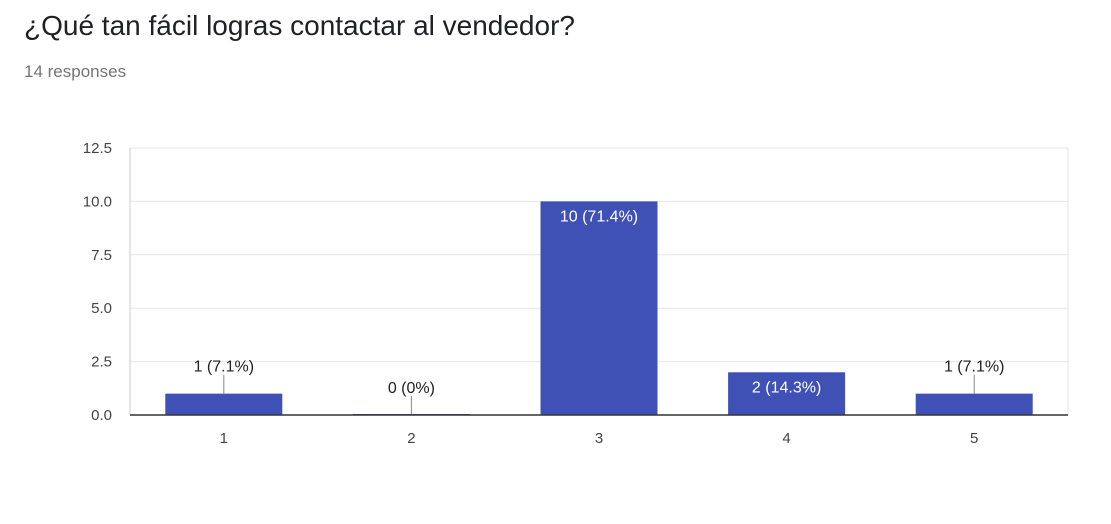 The height and width of the screenshot is (524, 1111). Describe the element at coordinates (786, 387) in the screenshot. I see `data-label: 2 (14.3%)` at that location.